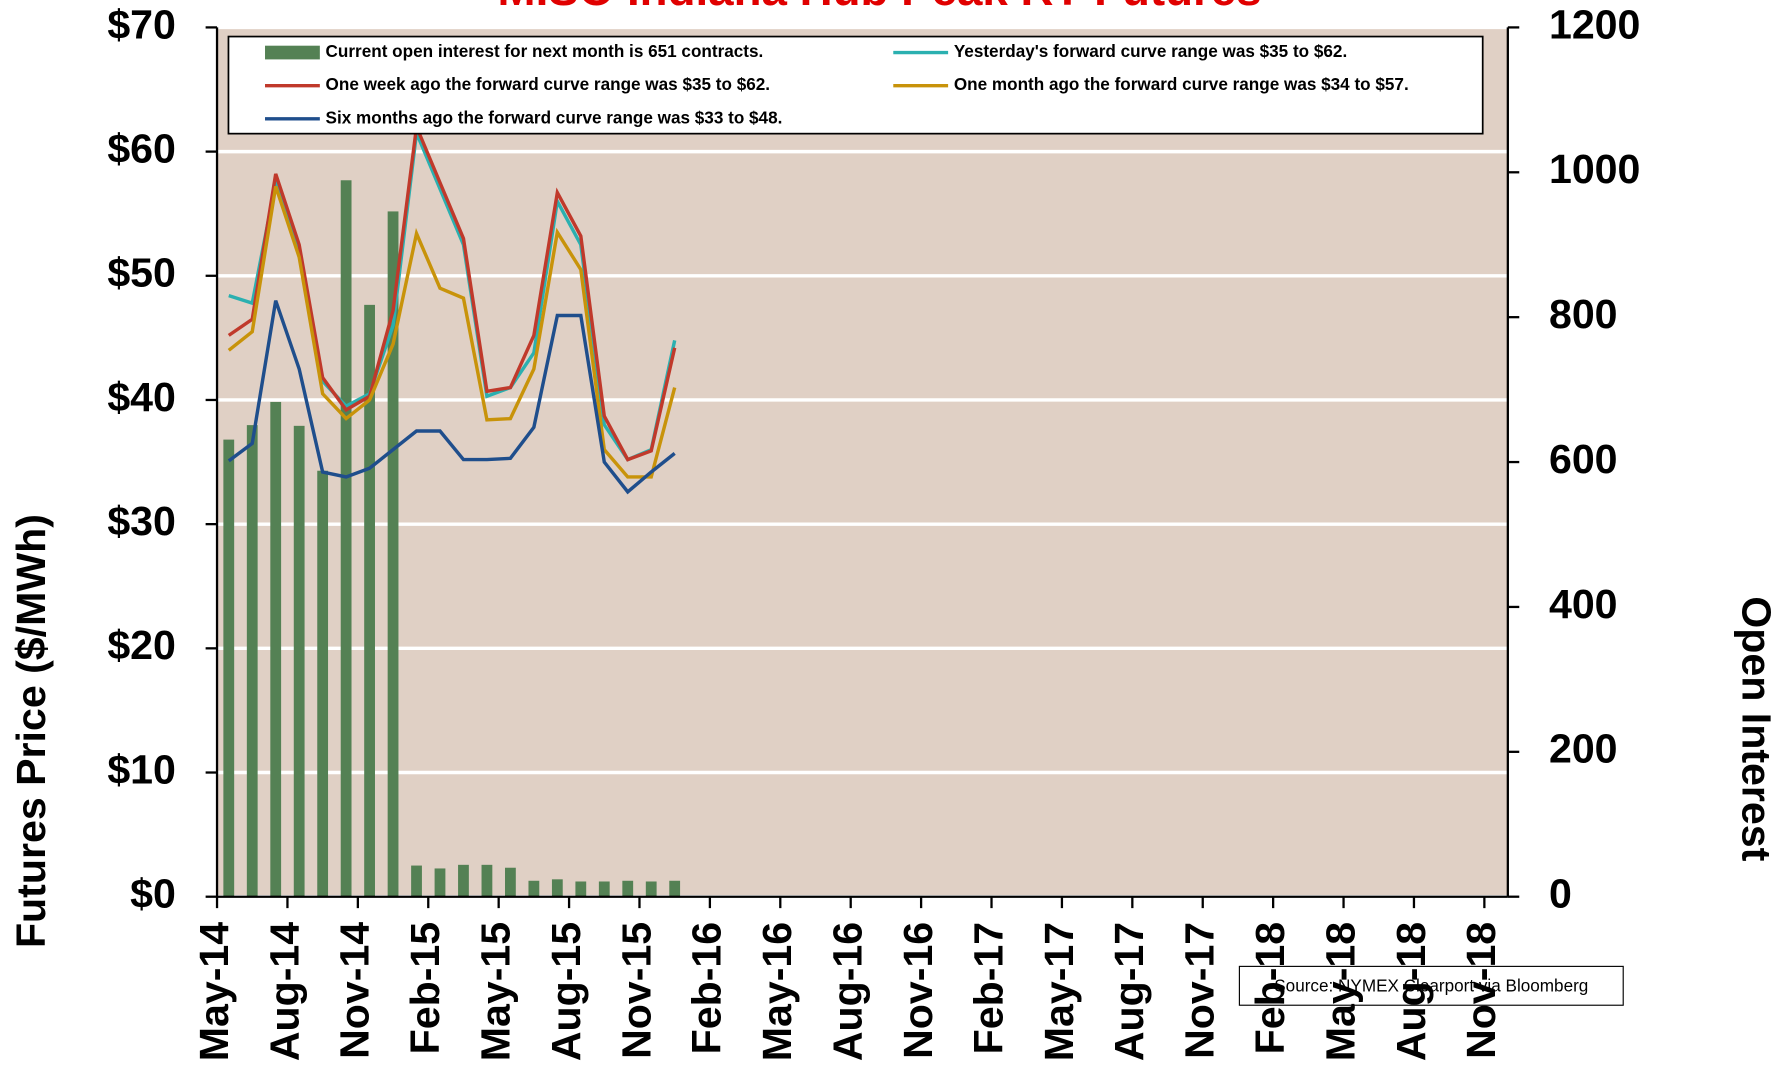 This screenshot has width=1782, height=1086. Describe the element at coordinates (31, 731) in the screenshot. I see `y-axis-title: Futures Price ($/MWh)` at that location.